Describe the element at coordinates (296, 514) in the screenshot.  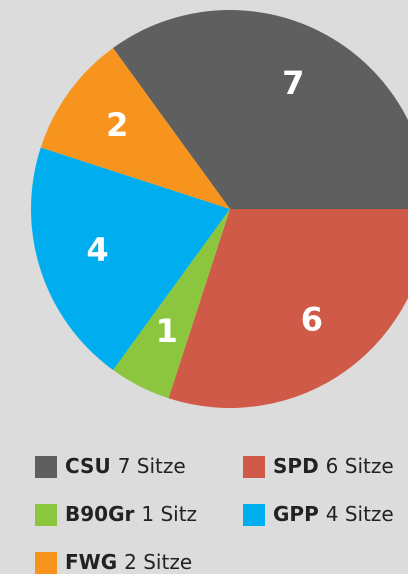
I see `legend-name: GPP` at that location.